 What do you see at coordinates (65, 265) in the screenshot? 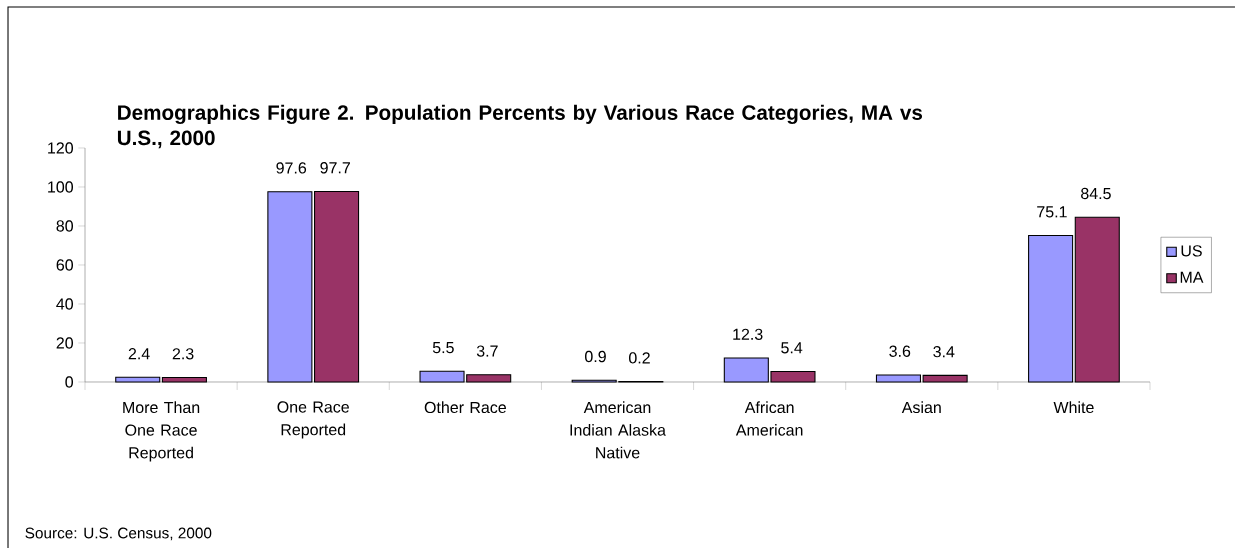
I see `y-tick-label: 60` at bounding box center [65, 265].